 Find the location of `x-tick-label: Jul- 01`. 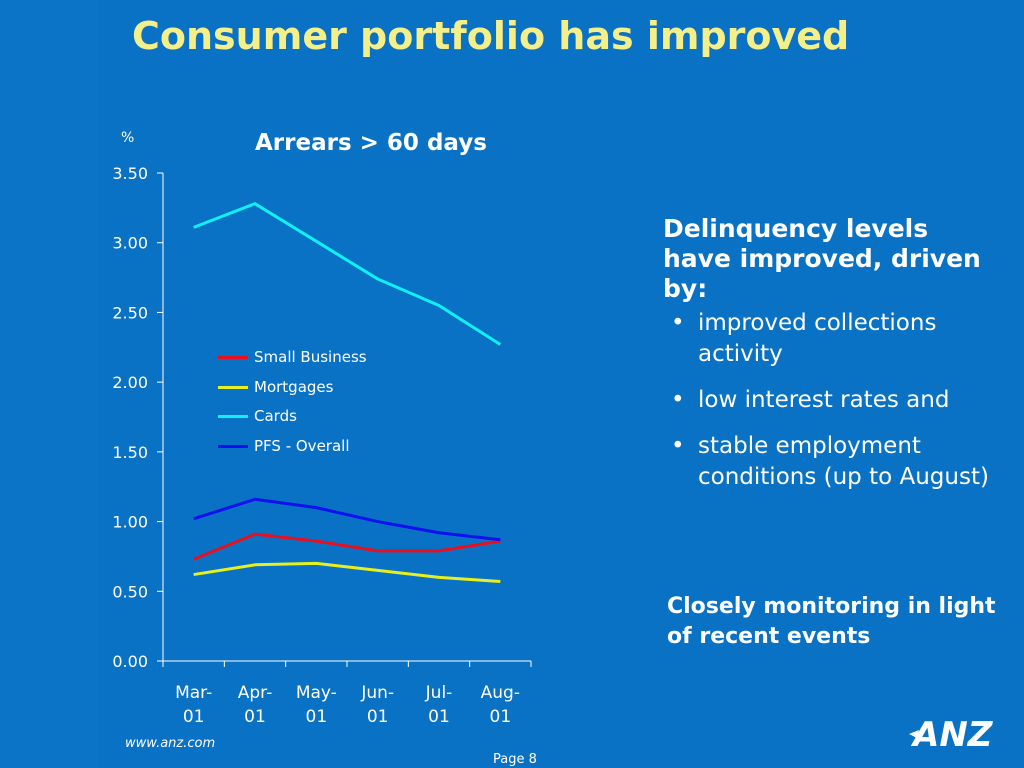

x-tick-label: Jul- 01 is located at coordinates (439, 705).